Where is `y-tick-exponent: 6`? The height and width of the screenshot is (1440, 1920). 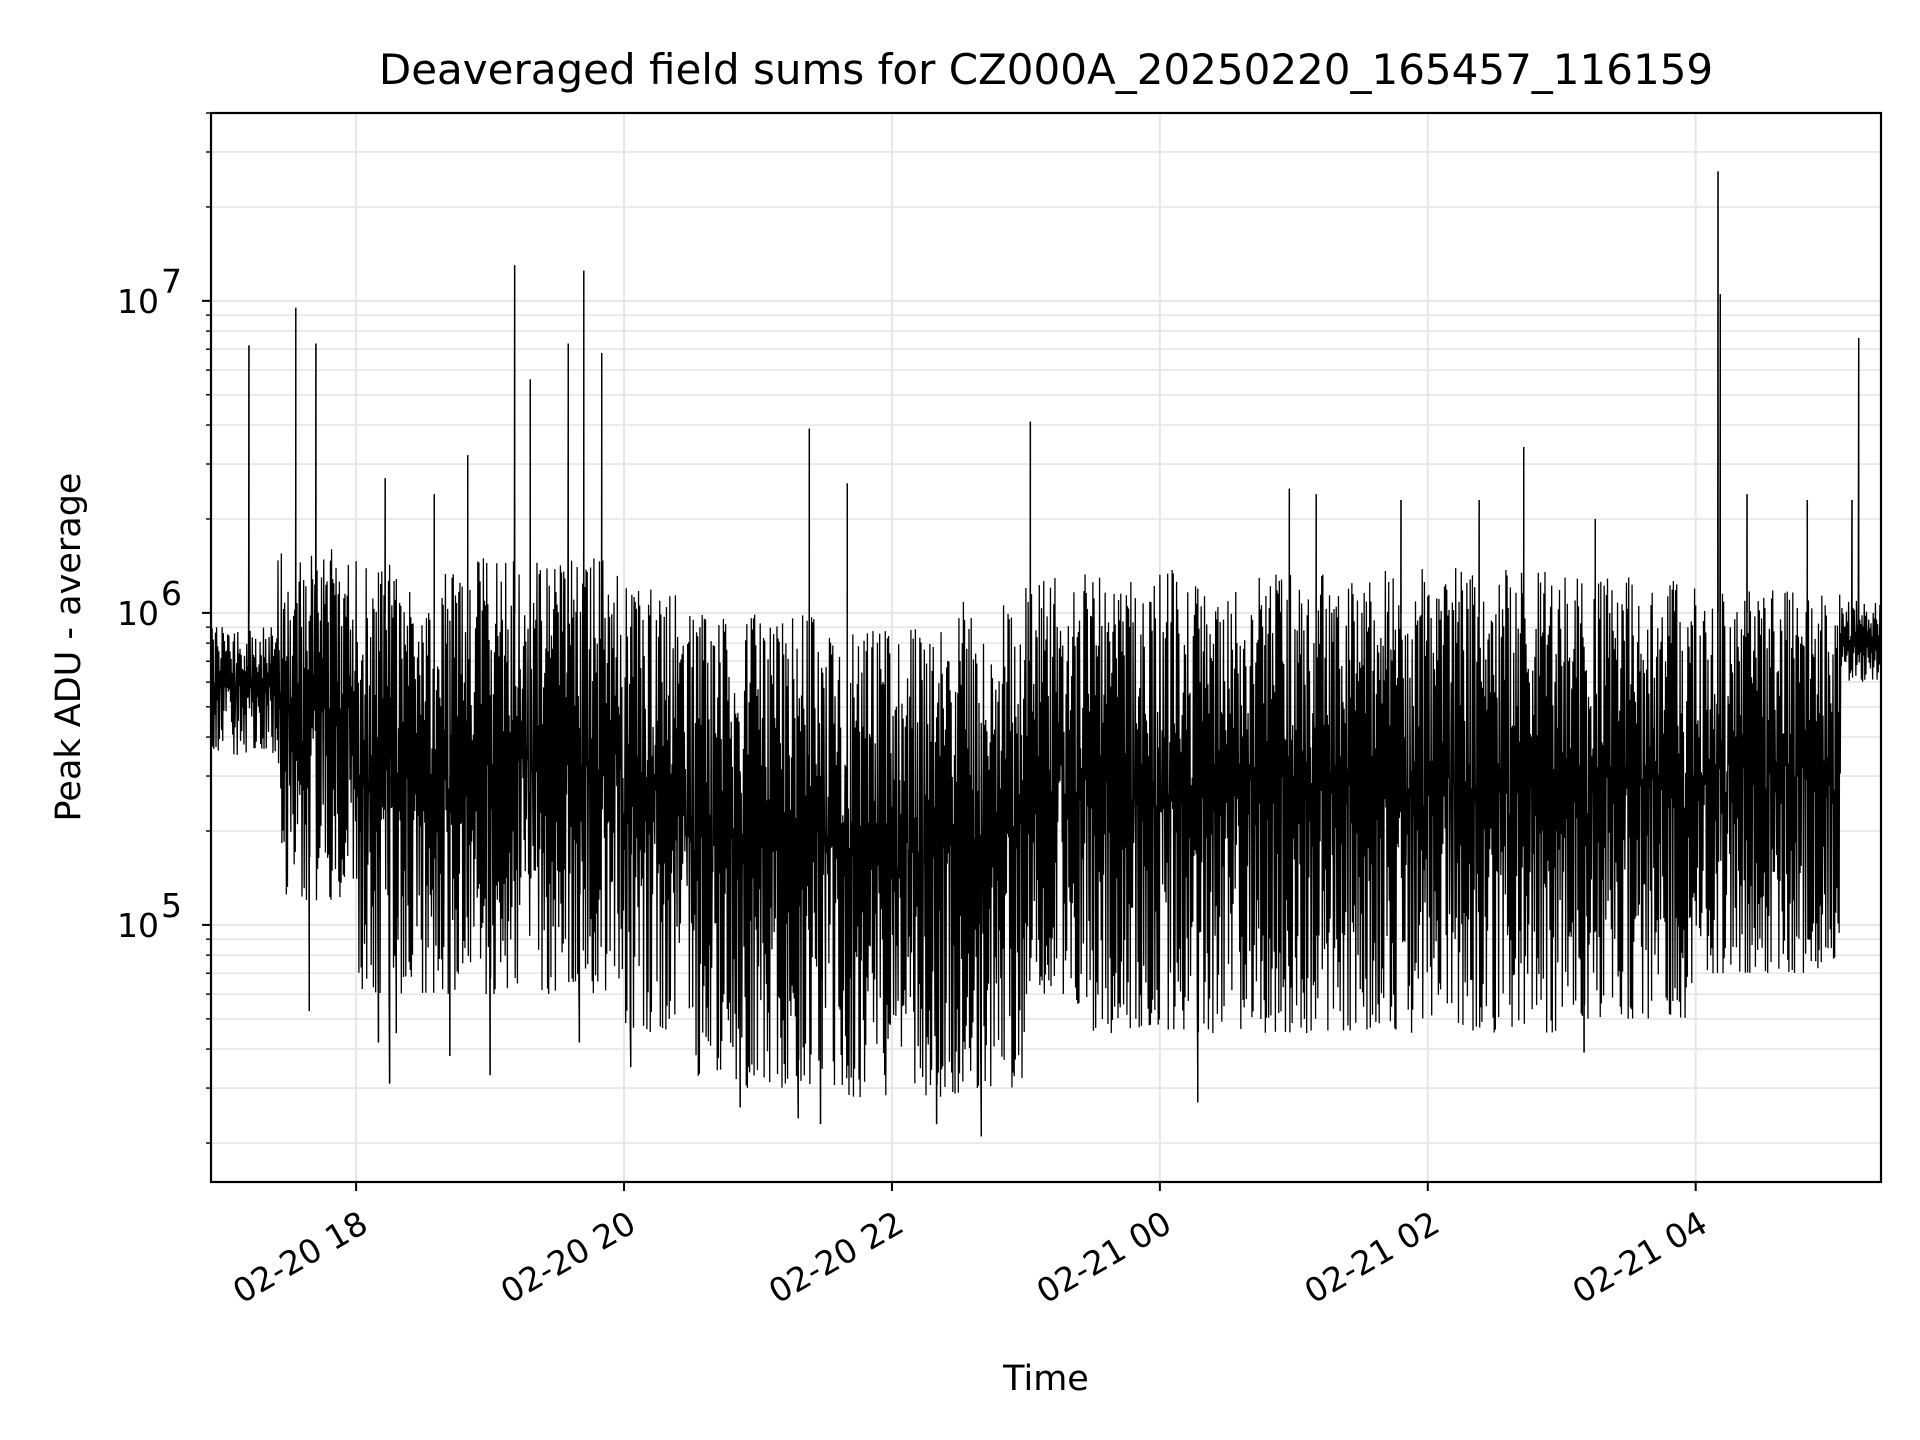
y-tick-exponent: 6 is located at coordinates (171, 593).